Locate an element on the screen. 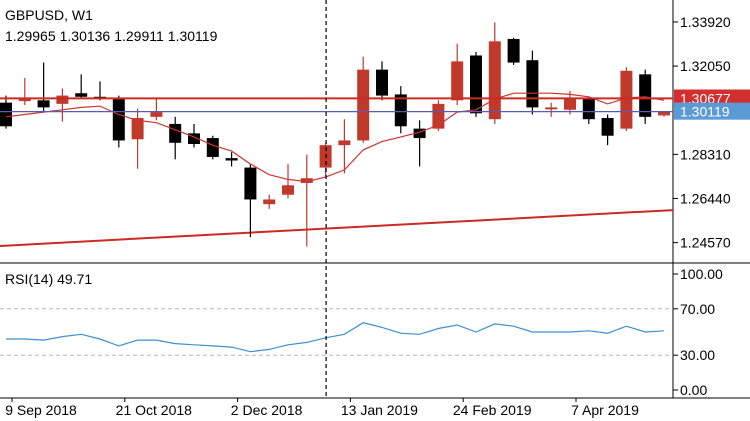  trendline-group is located at coordinates (337, 228).